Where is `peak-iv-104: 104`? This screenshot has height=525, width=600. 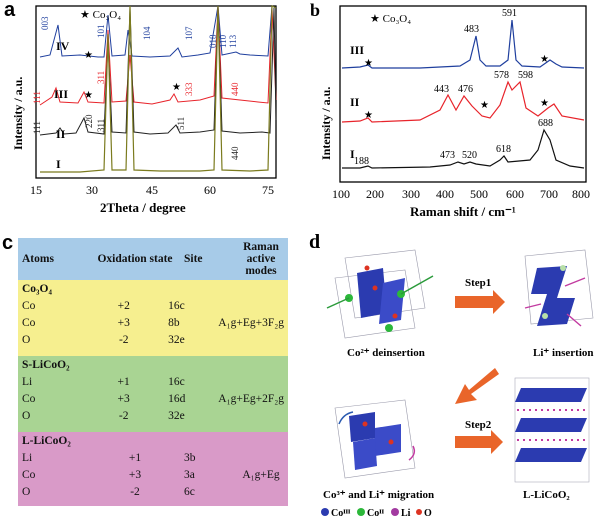
peak-iv-104: 104 is located at coordinates (147, 33).